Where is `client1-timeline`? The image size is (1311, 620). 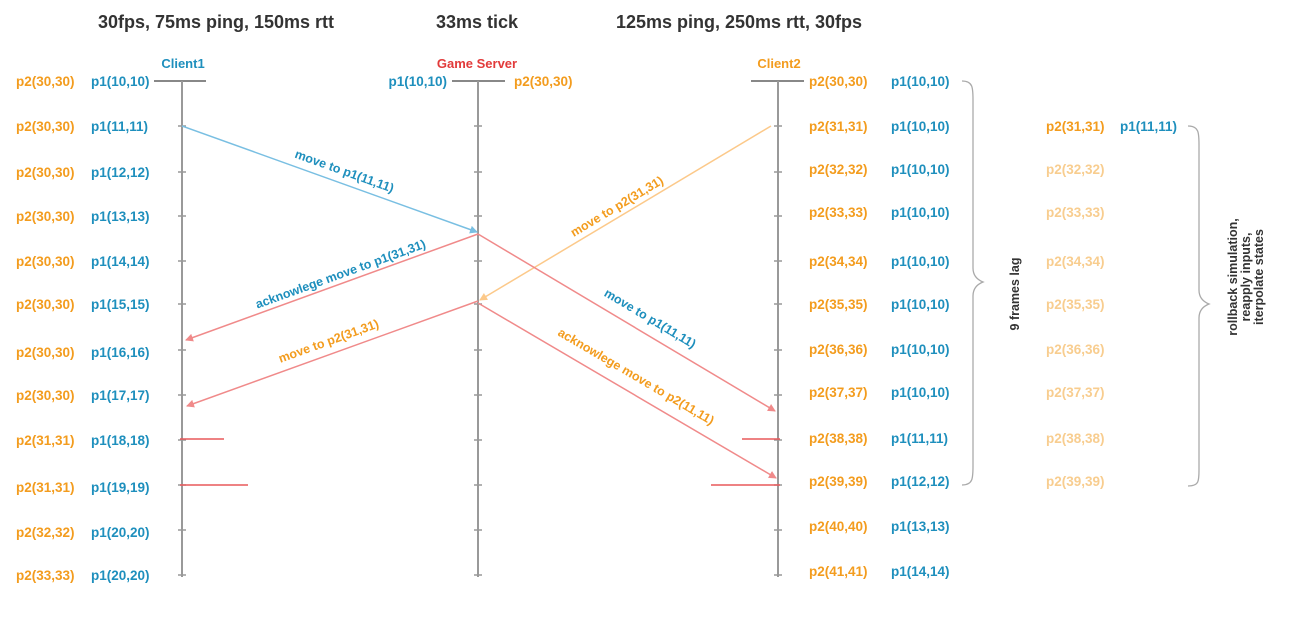 client1-timeline is located at coordinates (180, 328).